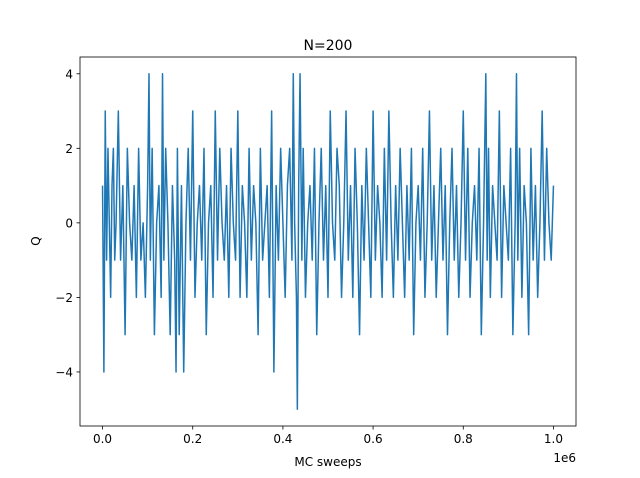 This screenshot has width=640, height=478. Describe the element at coordinates (192, 439) in the screenshot. I see `x-tick-label: 0.2` at that location.